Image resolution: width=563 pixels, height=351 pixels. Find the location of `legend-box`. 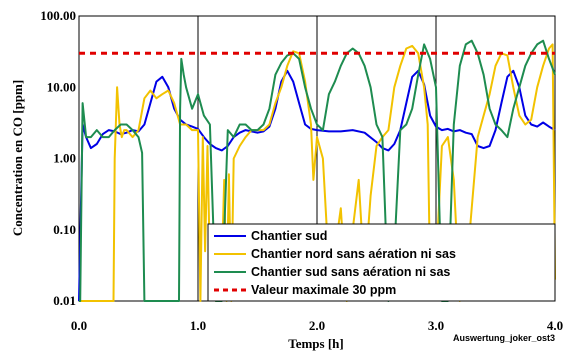

legend-box is located at coordinates (381, 262).